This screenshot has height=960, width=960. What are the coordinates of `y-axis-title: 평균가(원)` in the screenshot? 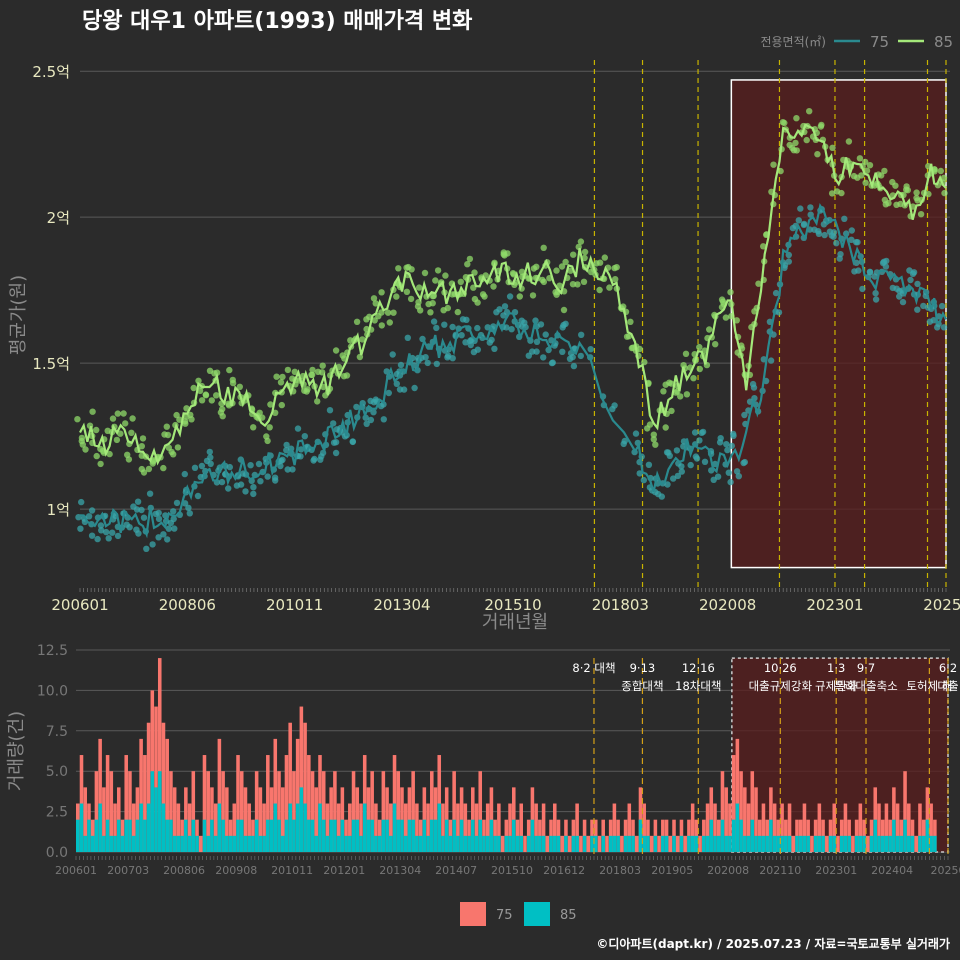 It's located at (18, 315).